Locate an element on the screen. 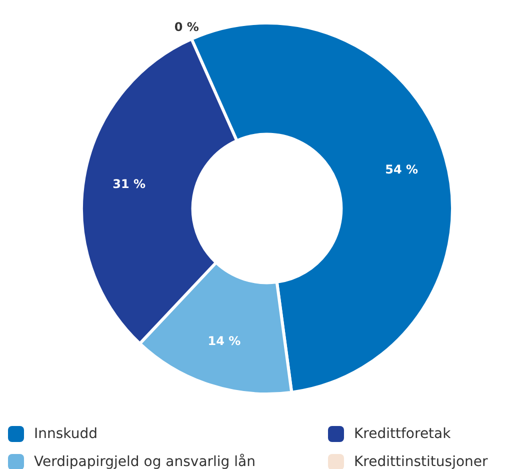 The image size is (514, 469). text: 0 % is located at coordinates (186, 27).